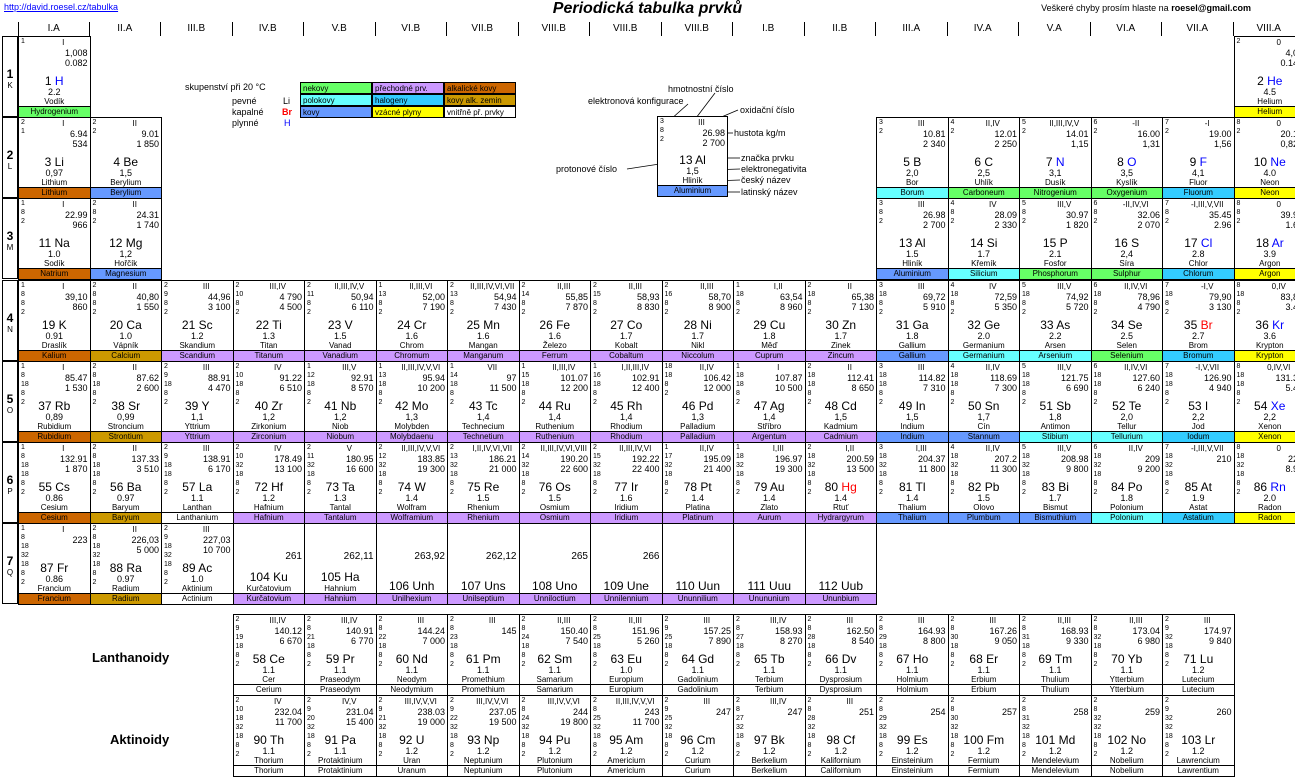  What do you see at coordinates (411, 345) in the screenshot?
I see `czech-name: Chrom` at bounding box center [411, 345].